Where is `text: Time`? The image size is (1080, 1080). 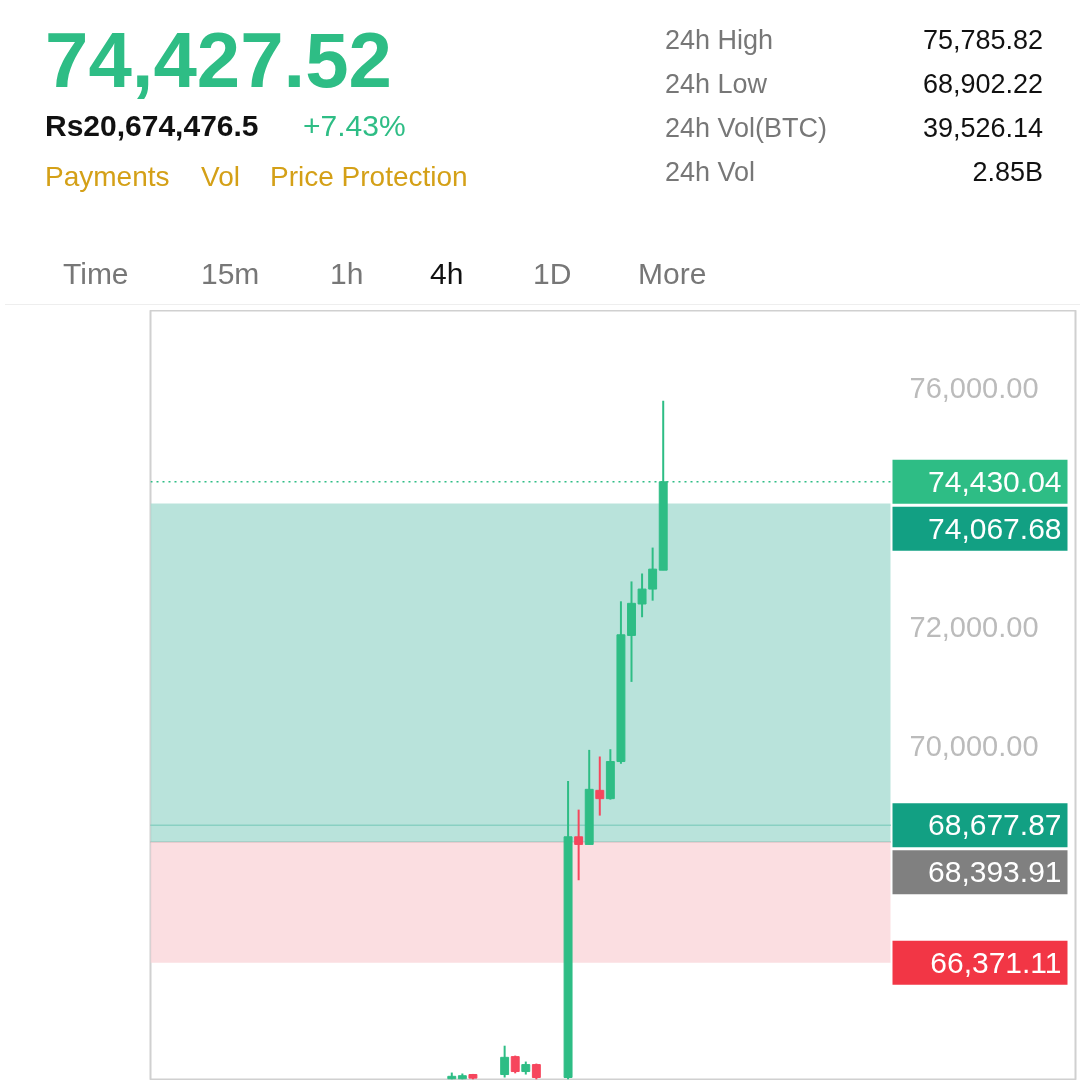 text: Time is located at coordinates (96, 274).